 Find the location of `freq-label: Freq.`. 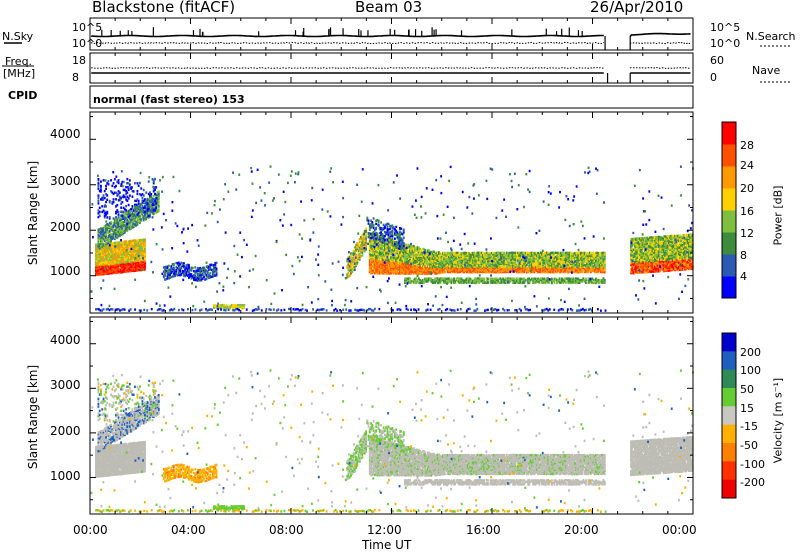

freq-label: Freq. is located at coordinates (19, 61).